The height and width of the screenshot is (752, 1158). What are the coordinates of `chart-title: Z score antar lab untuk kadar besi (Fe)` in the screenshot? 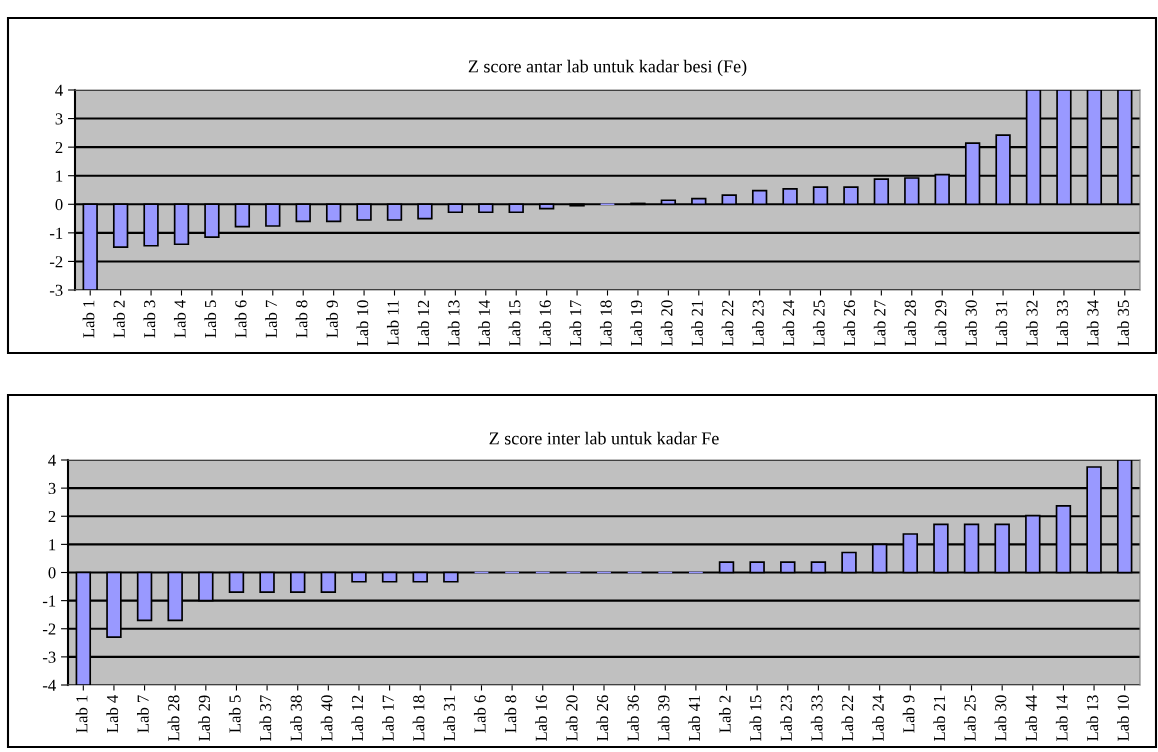 It's located at (607, 68).